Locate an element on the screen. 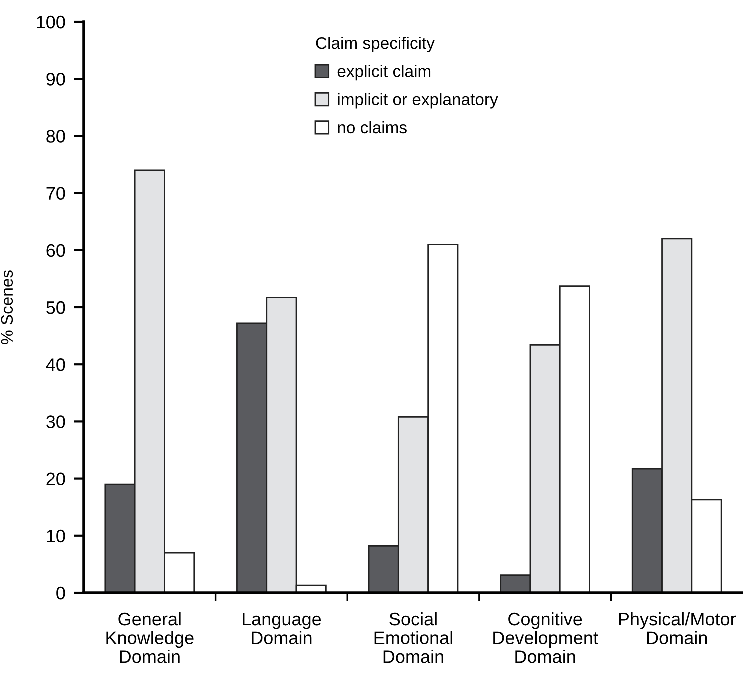 The width and height of the screenshot is (743, 675). legend-label: no claims is located at coordinates (372, 127).